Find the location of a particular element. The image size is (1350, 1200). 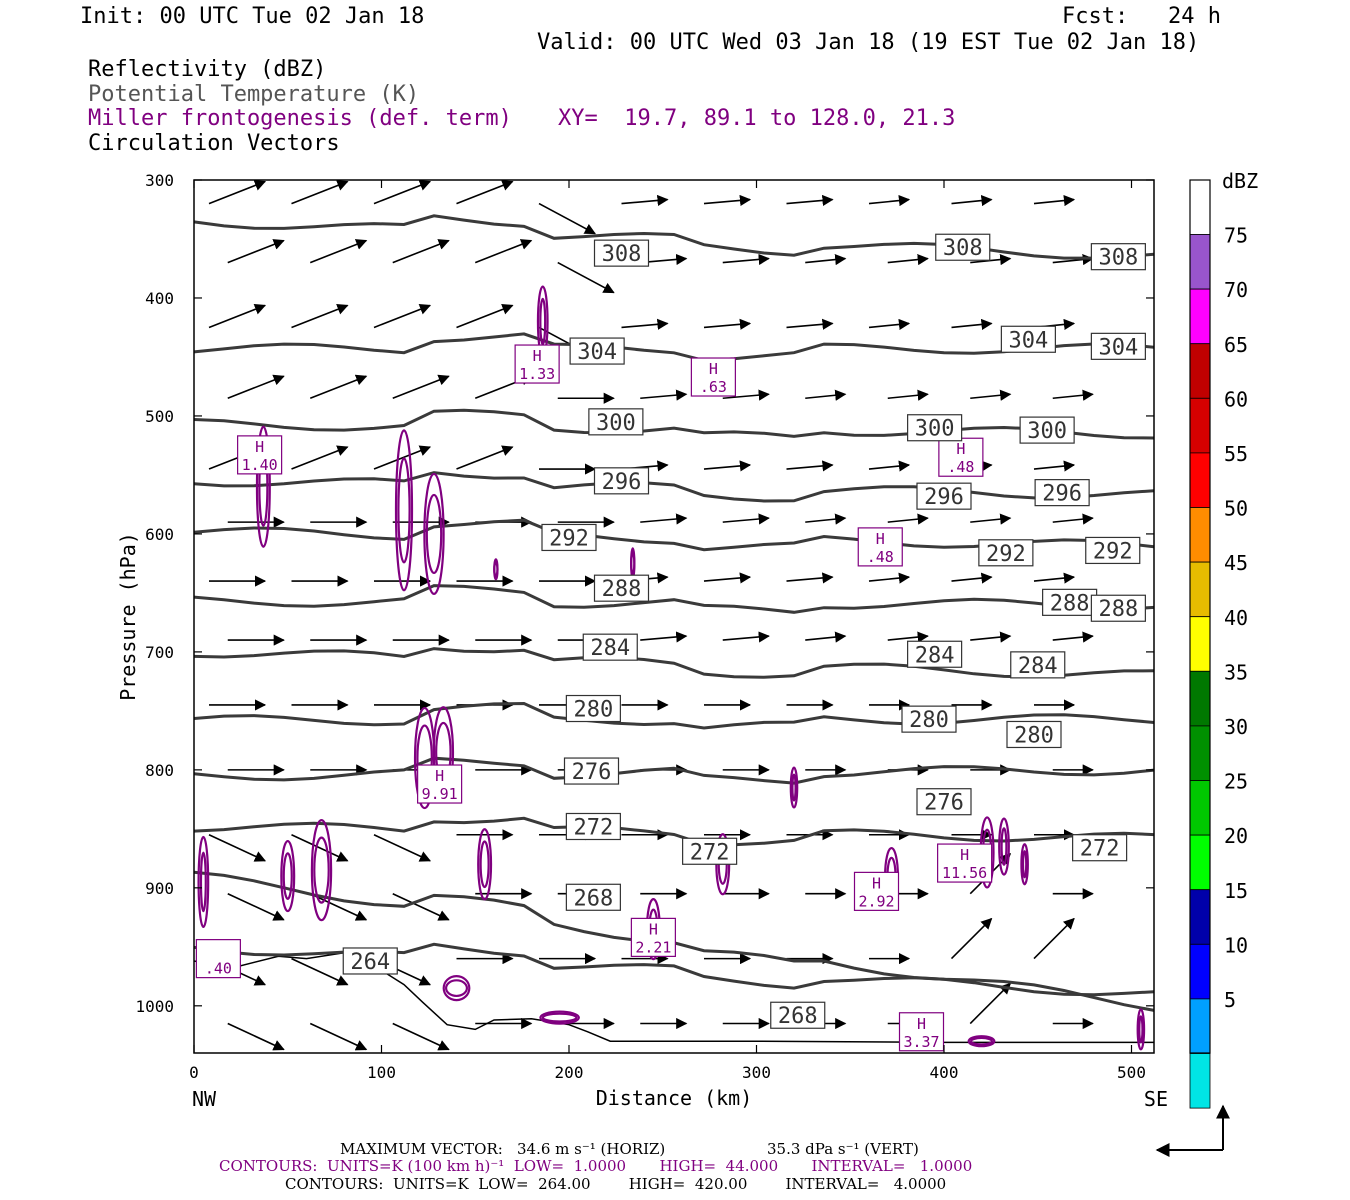

colorbar-label: 30 is located at coordinates (1236, 727).